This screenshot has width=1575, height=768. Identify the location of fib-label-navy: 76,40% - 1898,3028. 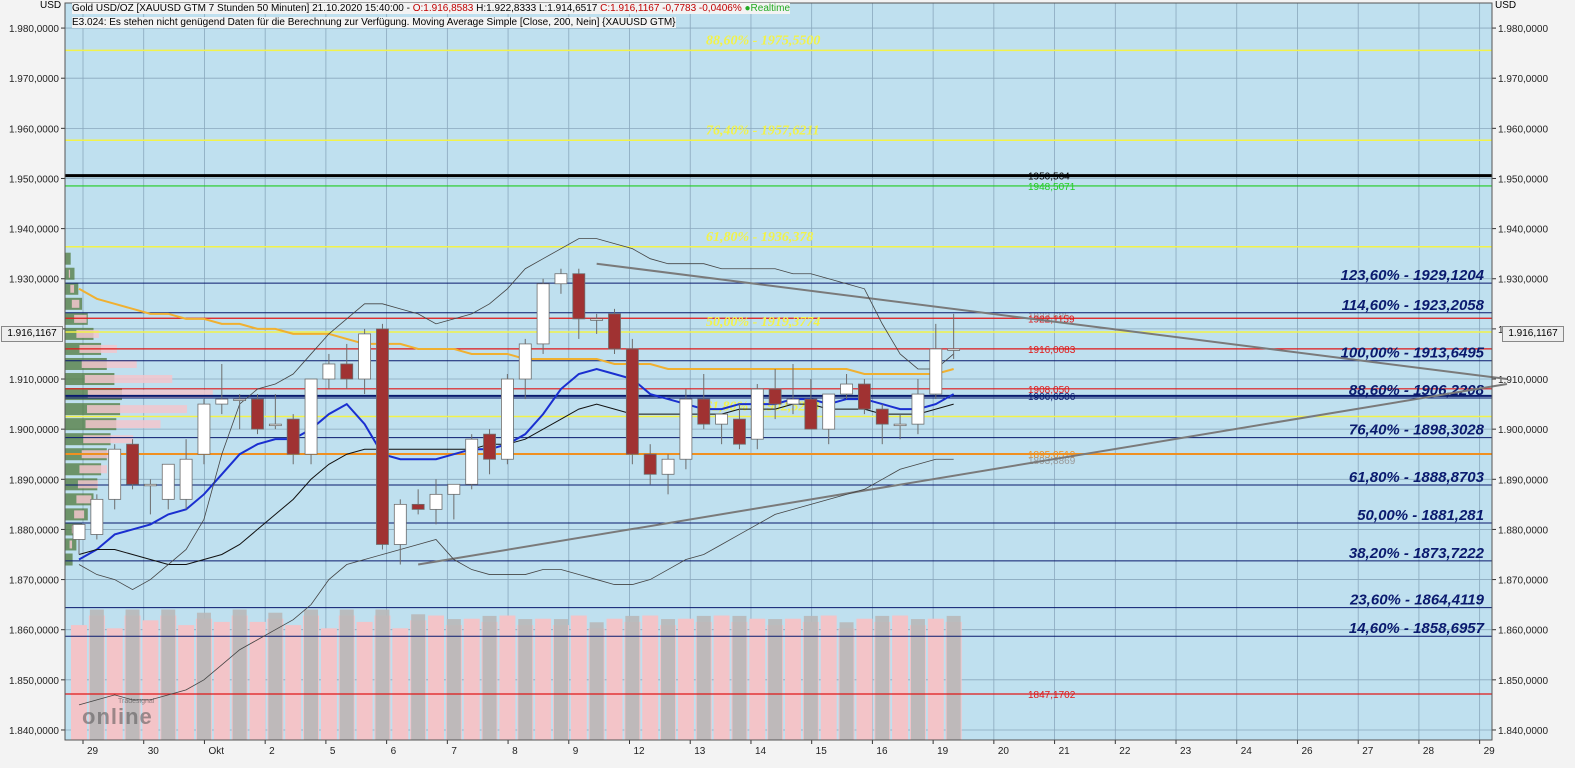
(1417, 430).